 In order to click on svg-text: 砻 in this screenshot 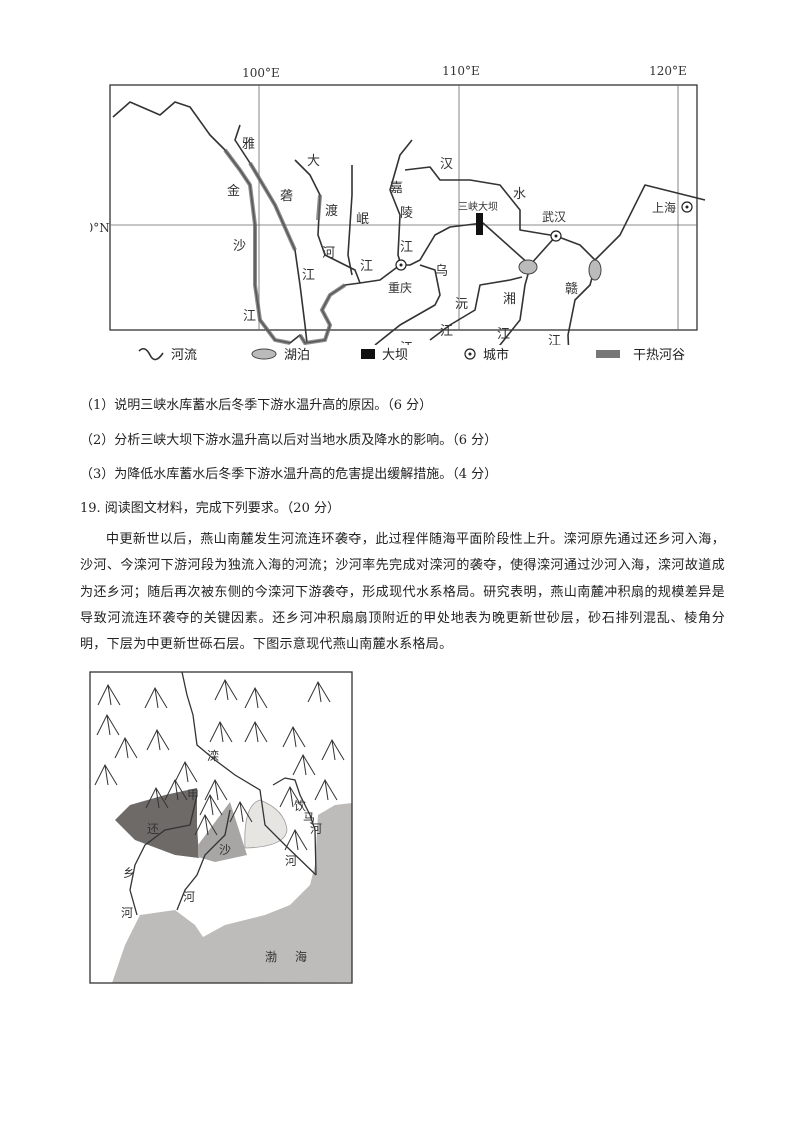, I will do `click(286, 196)`.